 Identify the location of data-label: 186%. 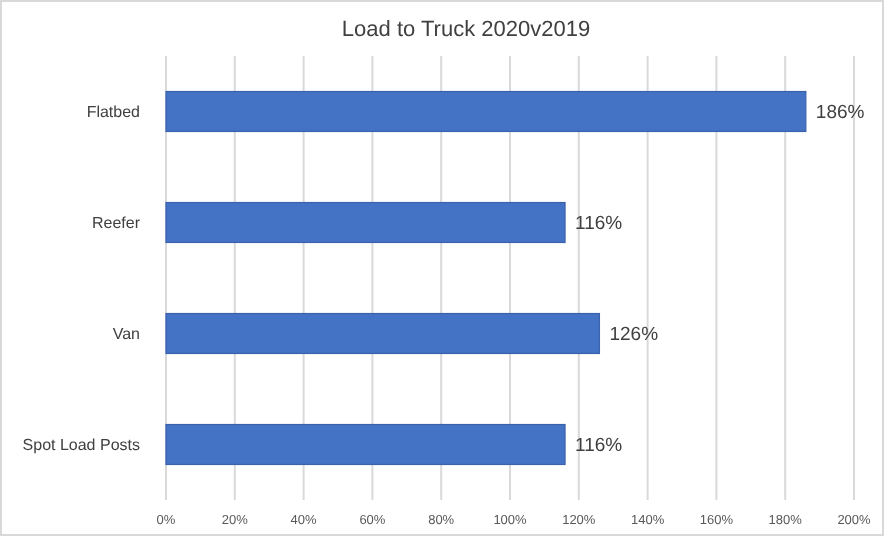
(840, 113).